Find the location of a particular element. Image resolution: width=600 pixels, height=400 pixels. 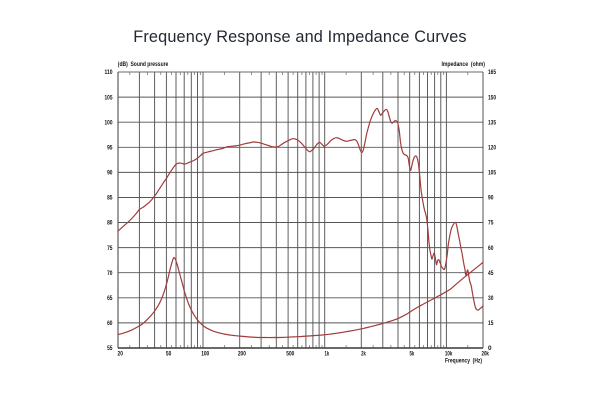

svg-text: 150 is located at coordinates (492, 97).